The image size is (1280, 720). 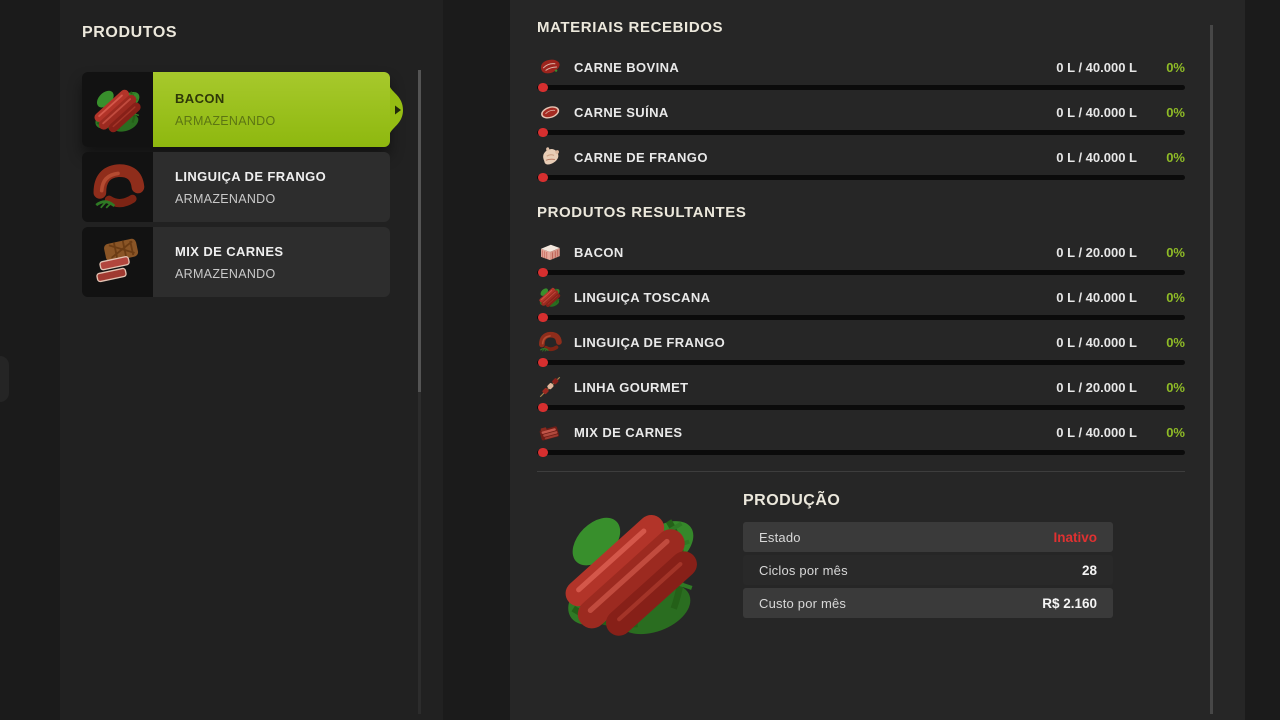 I want to click on storage-row-main: CARNE BOVINA 0 L / 40.000 L 0%, so click(x=861, y=67).